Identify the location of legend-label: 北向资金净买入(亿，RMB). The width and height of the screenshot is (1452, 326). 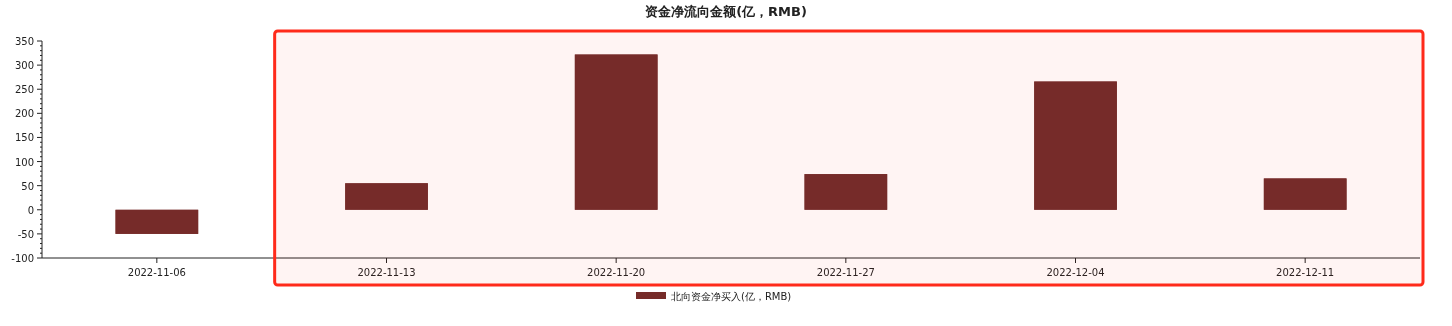
(731, 296).